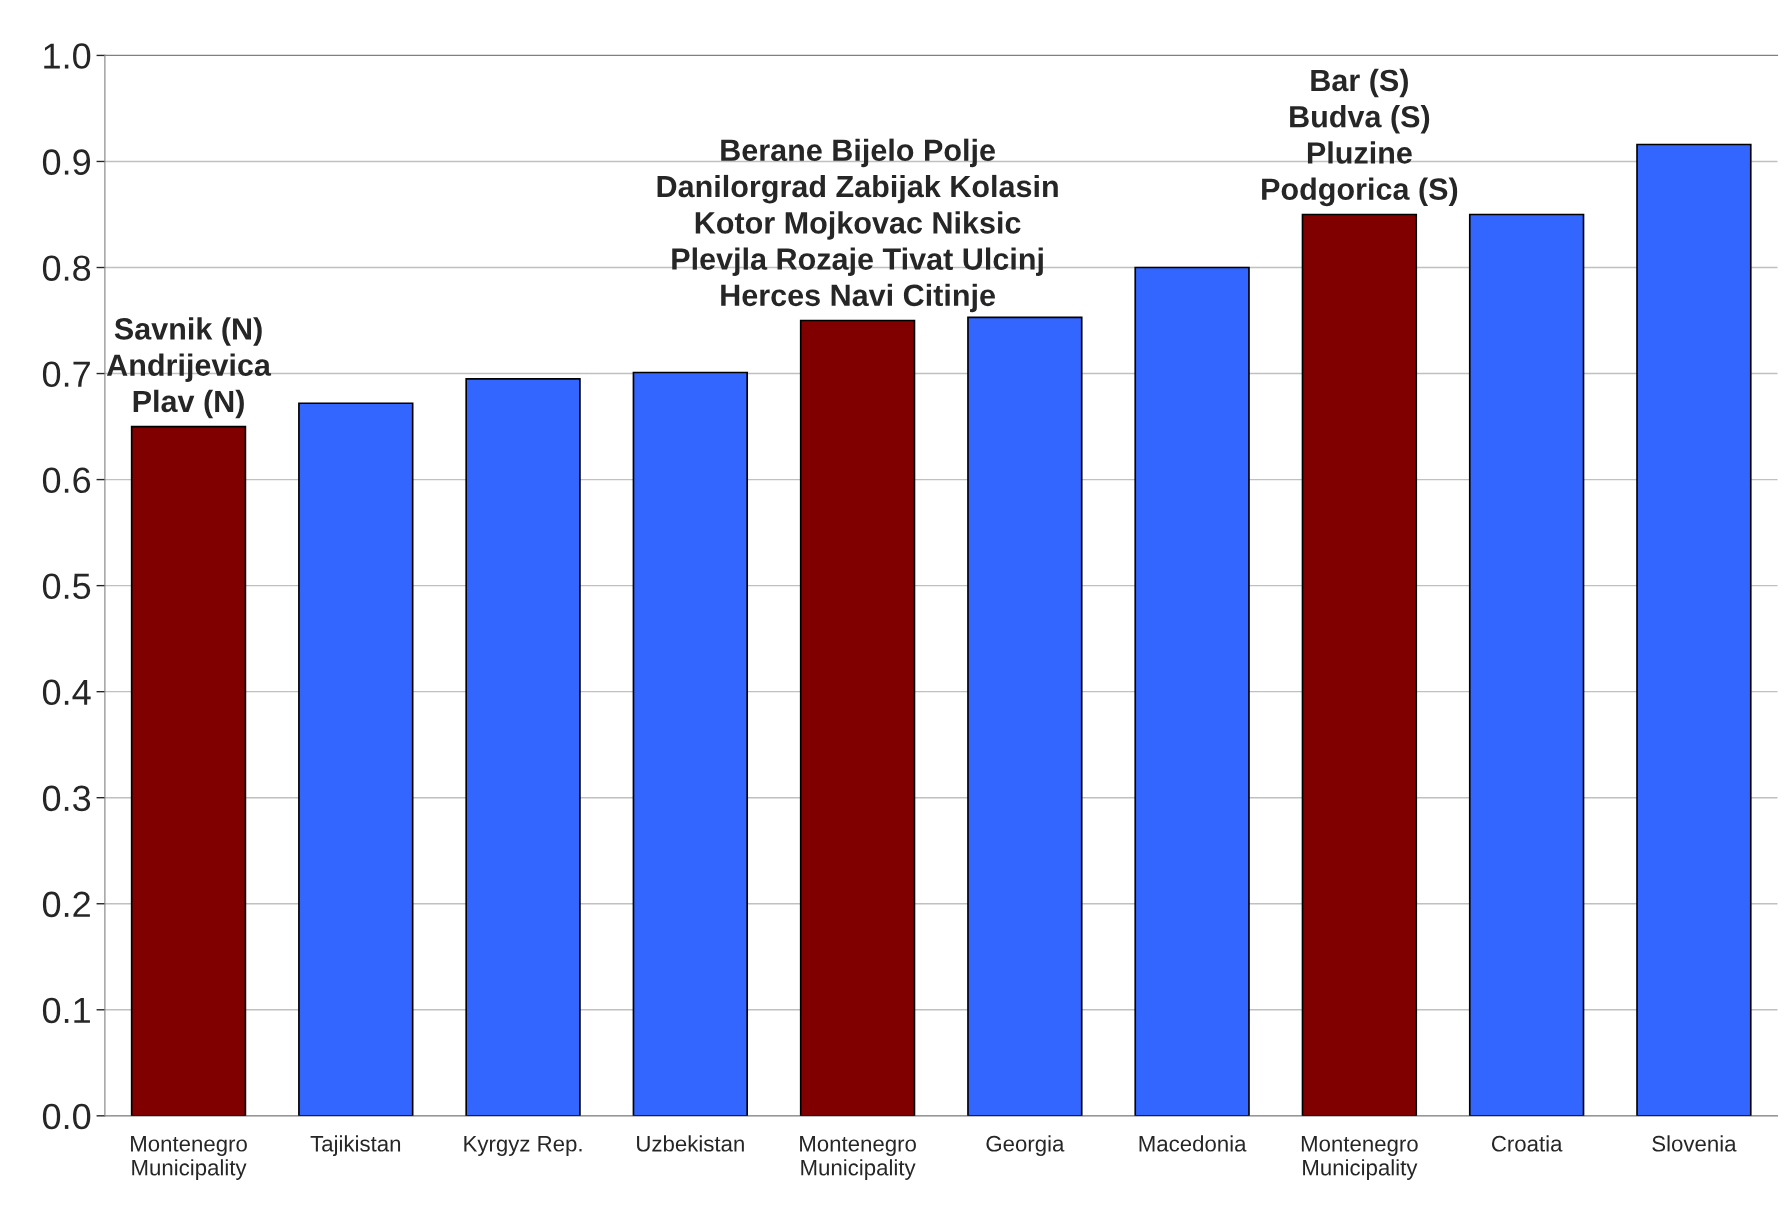 Image resolution: width=1787 pixels, height=1205 pixels. I want to click on y-tick-label: 0.6, so click(66, 480).